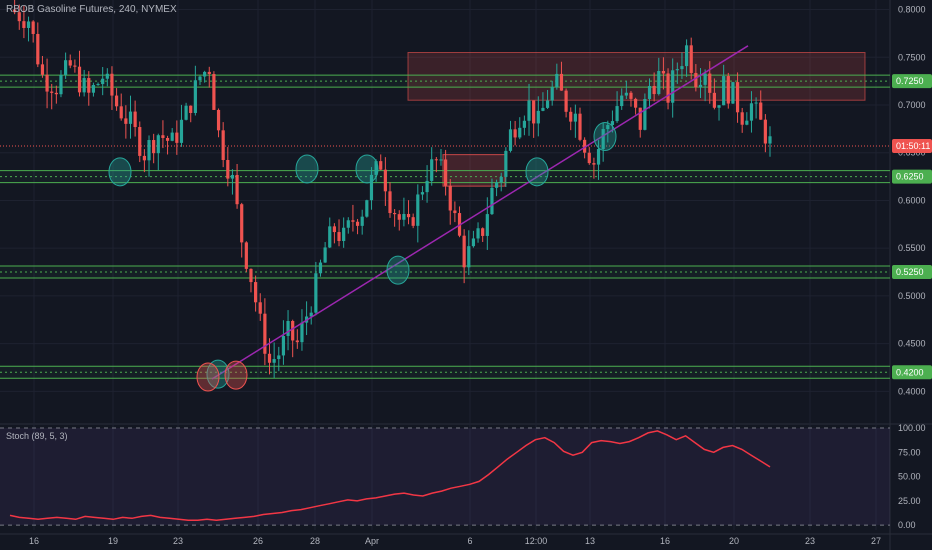  I want to click on x-tick-label: 28, so click(315, 541).